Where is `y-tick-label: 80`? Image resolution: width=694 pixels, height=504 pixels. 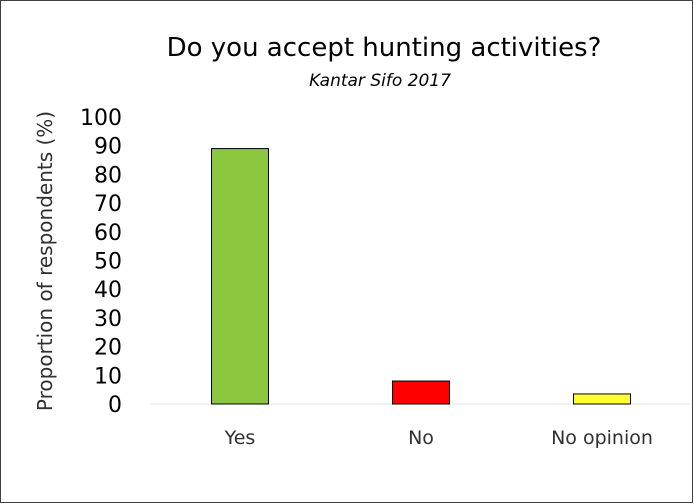
y-tick-label: 80 is located at coordinates (108, 175).